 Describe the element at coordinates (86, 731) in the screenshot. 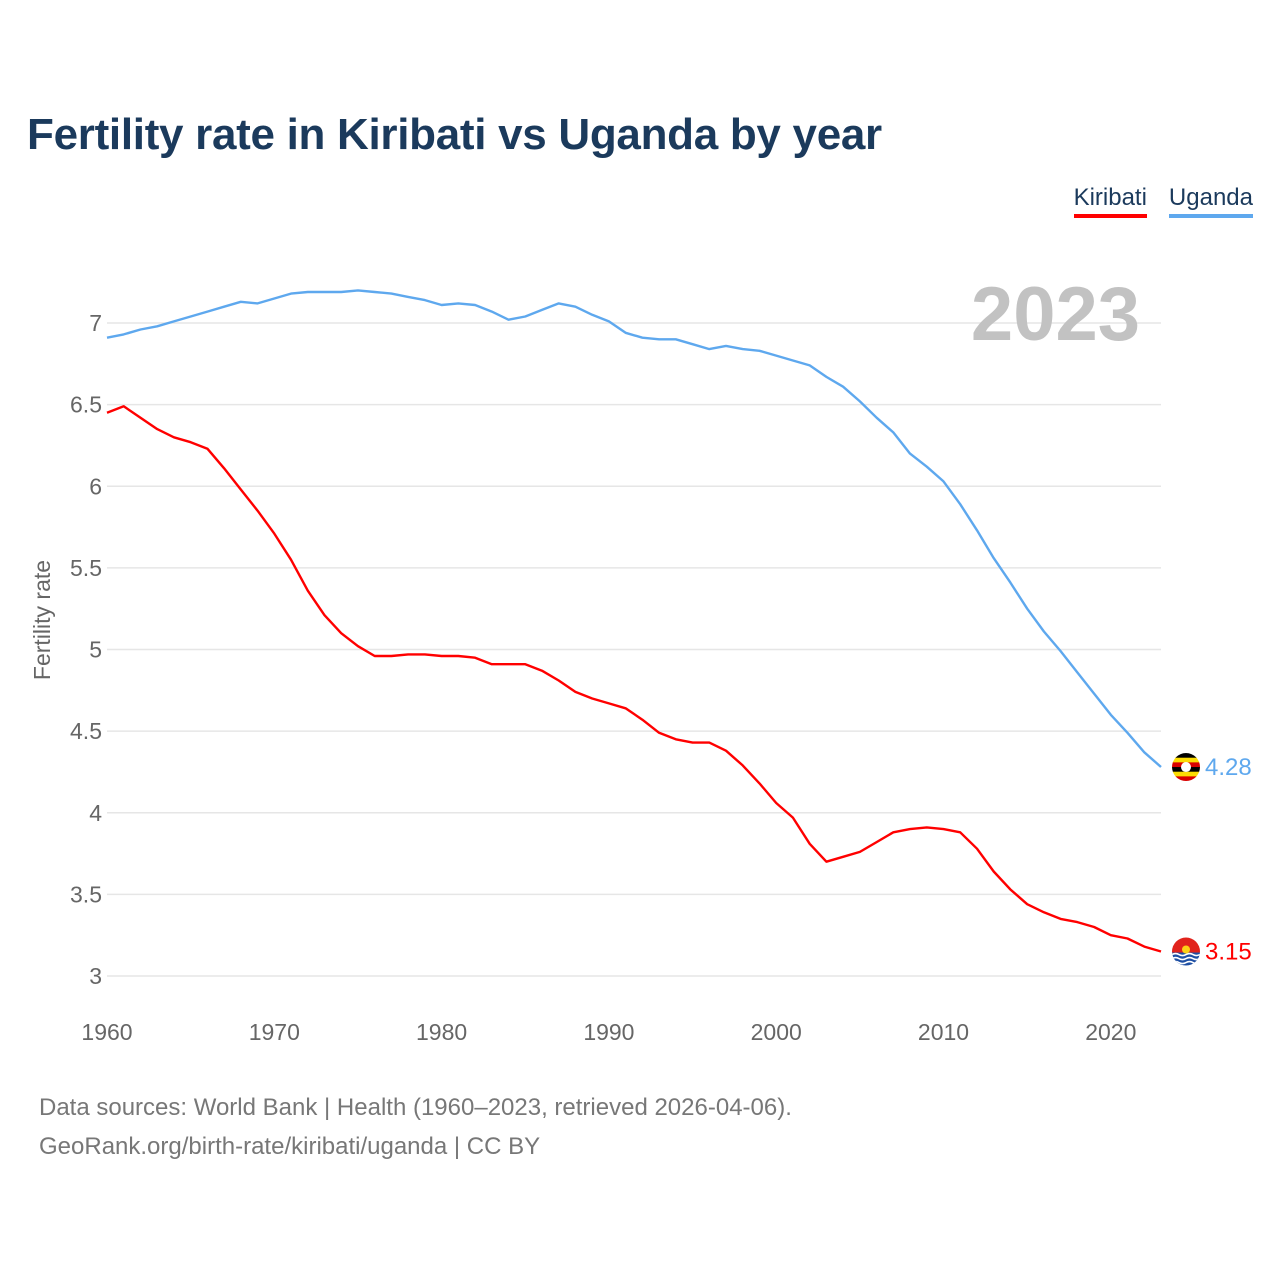

I see `y-tick-label: 4.5` at that location.